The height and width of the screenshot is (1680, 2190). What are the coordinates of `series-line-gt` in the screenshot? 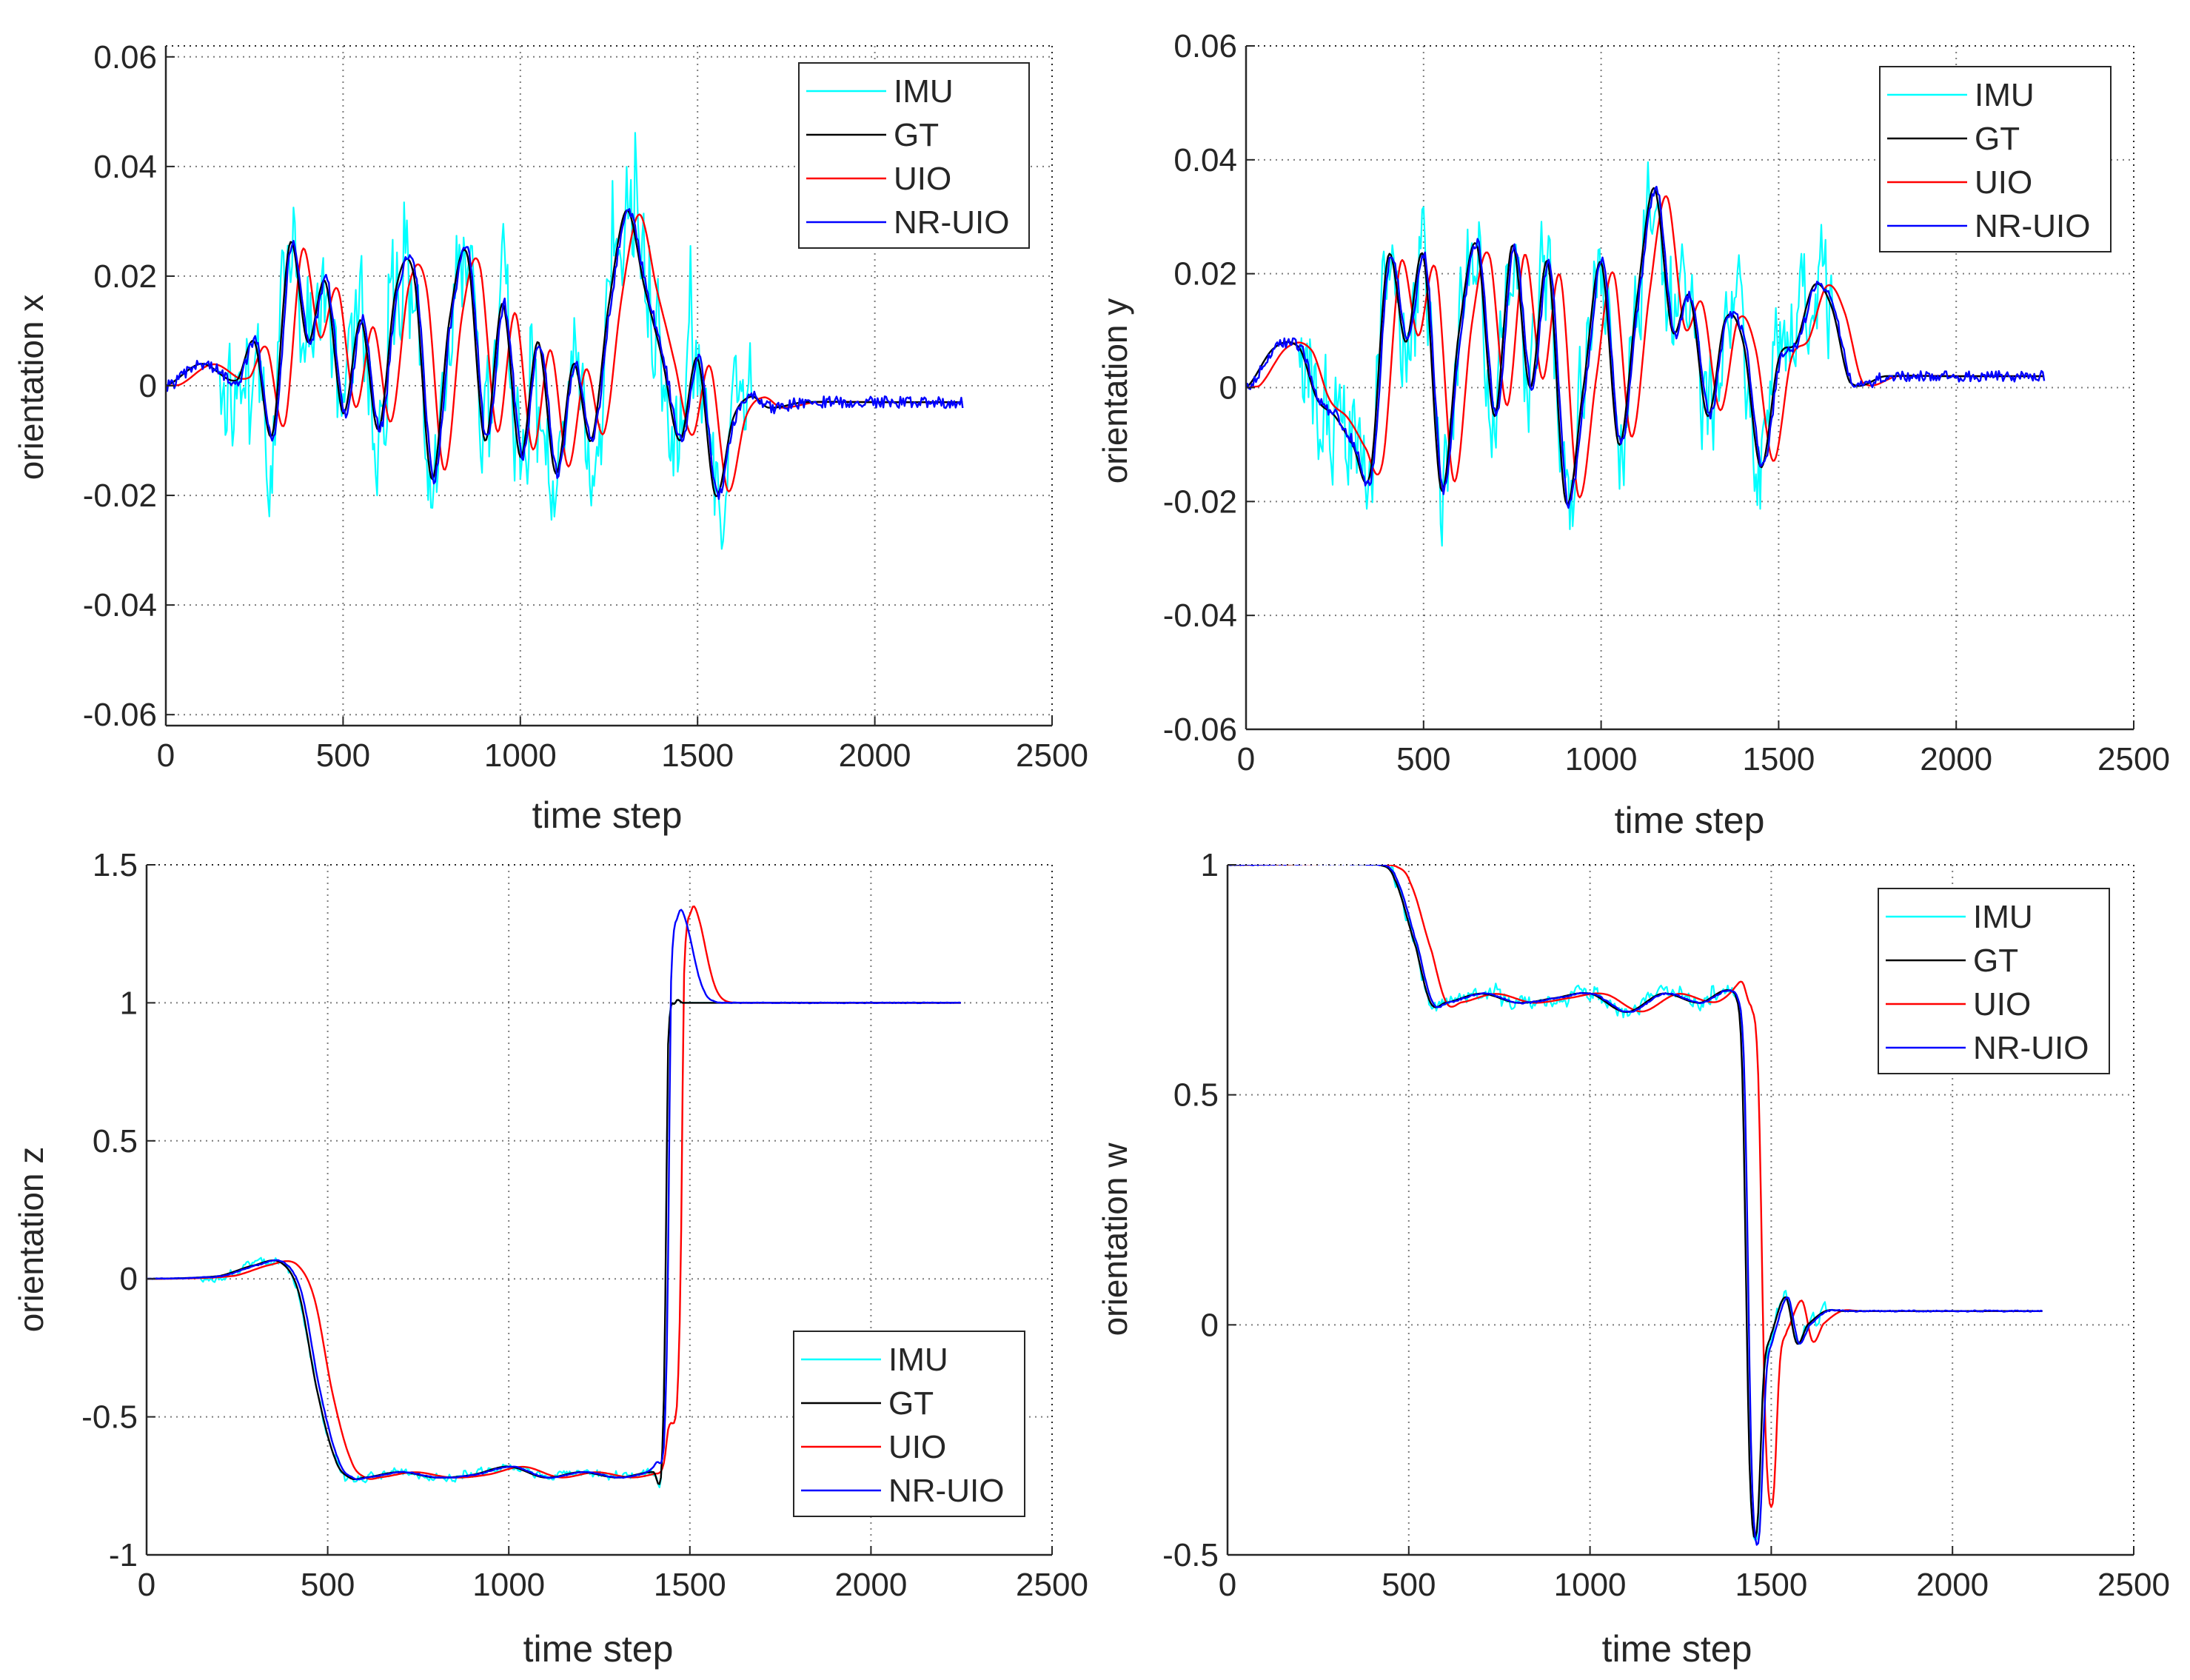 It's located at (1645, 346).